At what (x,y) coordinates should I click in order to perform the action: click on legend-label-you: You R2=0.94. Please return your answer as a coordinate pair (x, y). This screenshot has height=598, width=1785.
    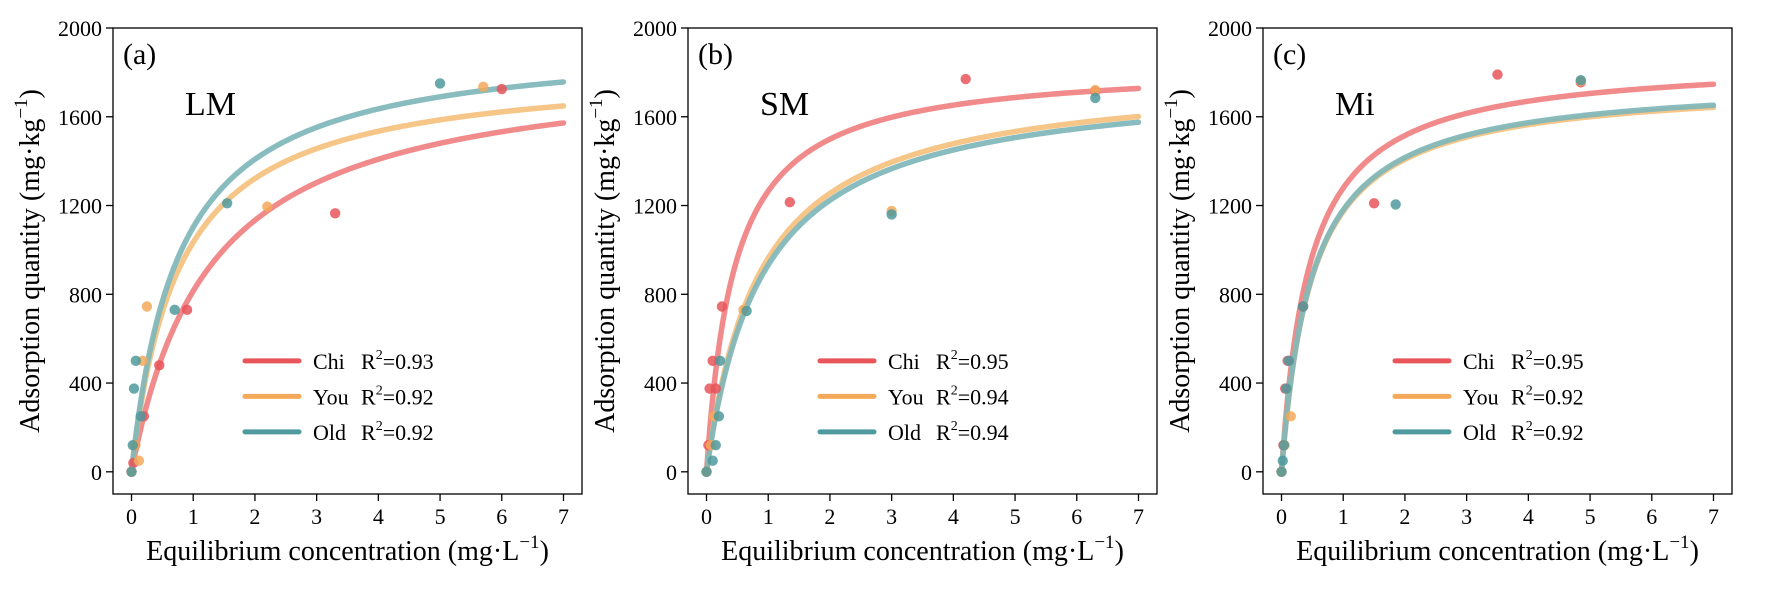
    Looking at the image, I should click on (948, 396).